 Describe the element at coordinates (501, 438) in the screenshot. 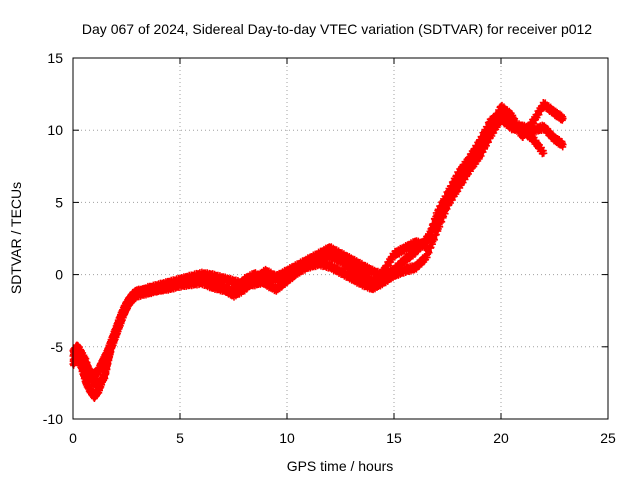

I see `x-tick-label: 20` at that location.